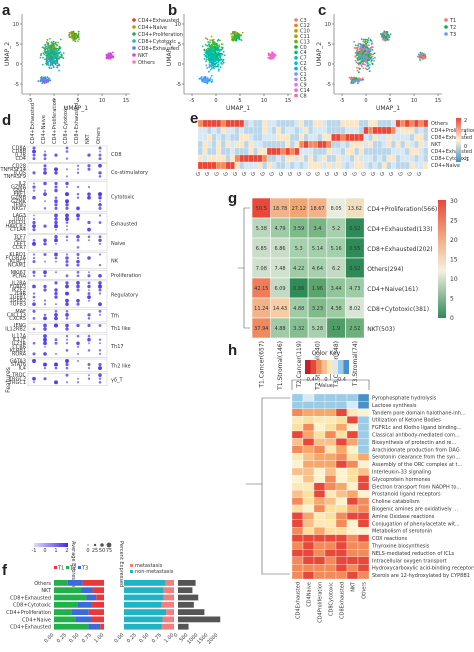  Describe the element at coordinates (17, 301) in the screenshot. I see `dotplot-gene-label: TGFB2` at that location.